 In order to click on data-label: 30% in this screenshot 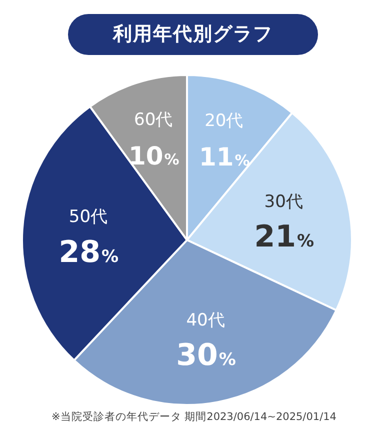, I will do `click(206, 356)`.